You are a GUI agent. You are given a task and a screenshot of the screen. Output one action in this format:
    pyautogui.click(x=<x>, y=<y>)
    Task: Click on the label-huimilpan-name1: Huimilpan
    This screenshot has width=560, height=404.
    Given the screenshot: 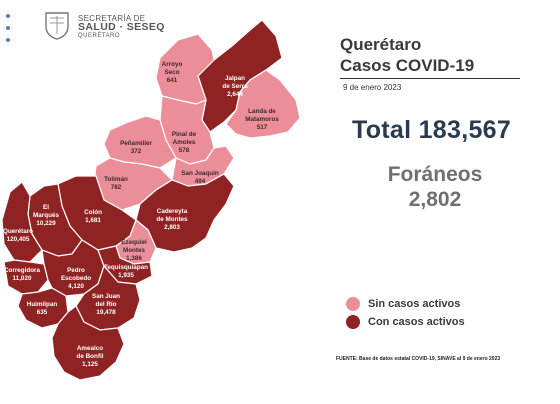 What is the action you would take?
    pyautogui.click(x=42, y=304)
    